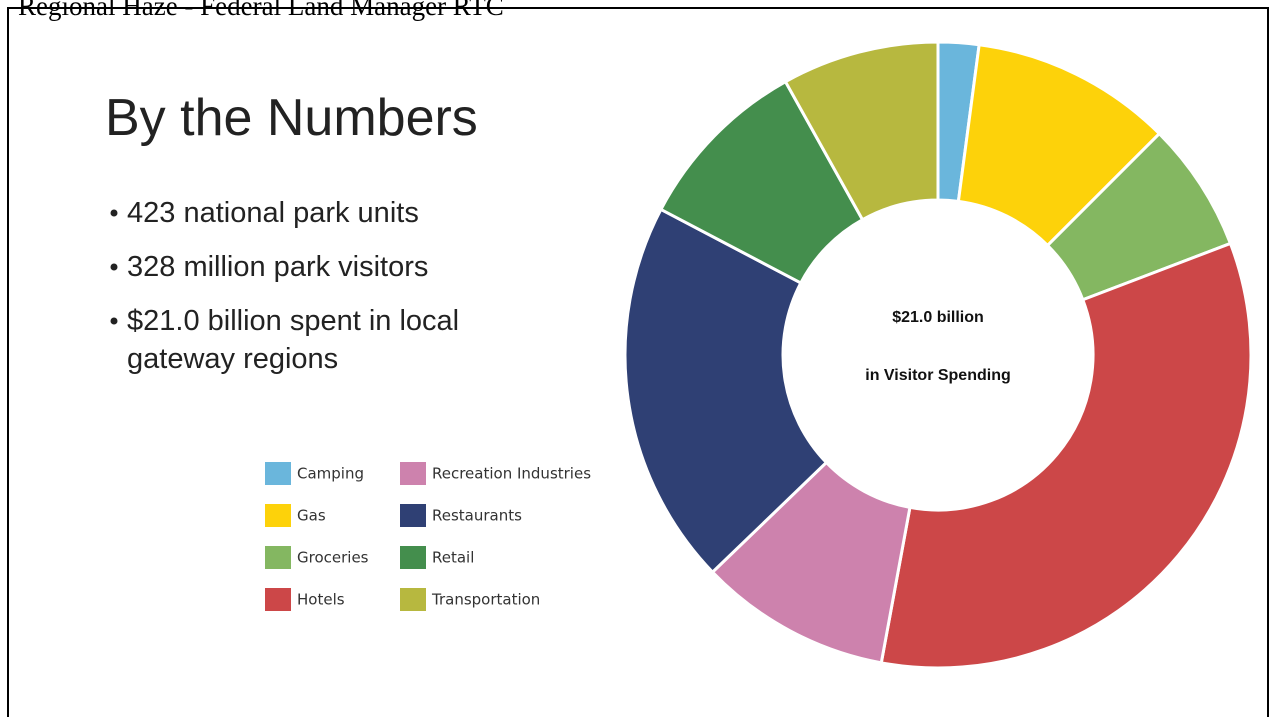 The image size is (1275, 717). I want to click on bullet-text: $21.0 billion spent in local, so click(293, 321).